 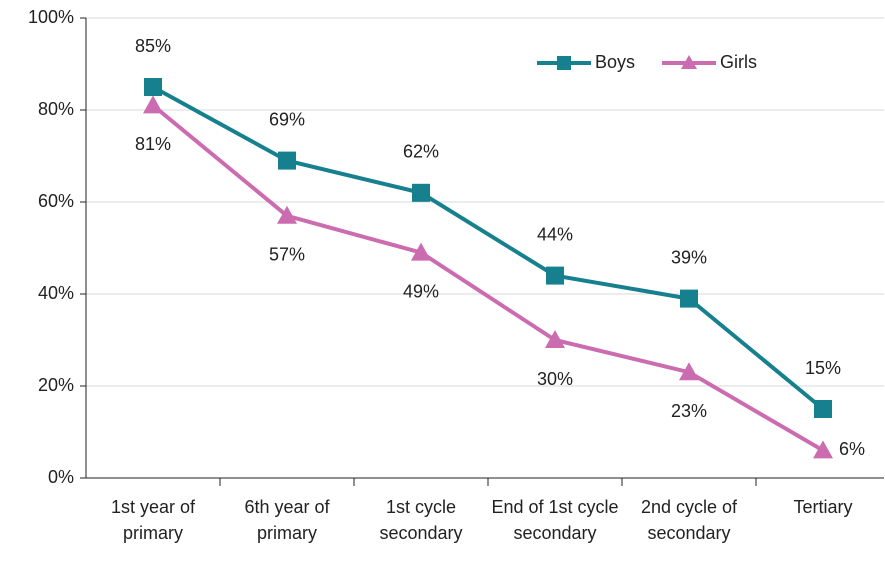 I want to click on data-label: 81%, so click(x=153, y=144).